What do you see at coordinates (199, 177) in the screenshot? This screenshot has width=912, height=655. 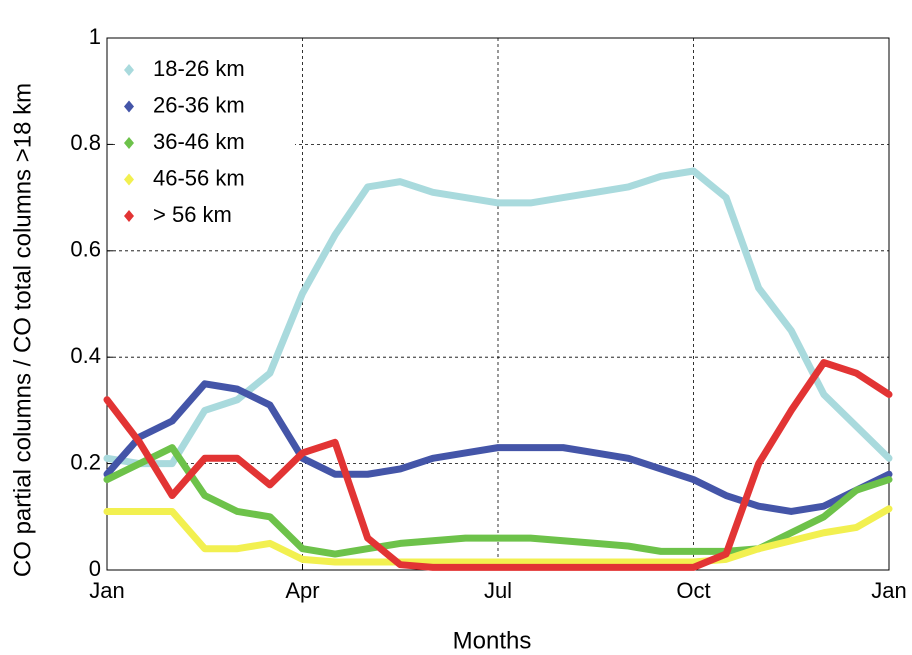 I see `legend-label: 46-56 km` at bounding box center [199, 177].